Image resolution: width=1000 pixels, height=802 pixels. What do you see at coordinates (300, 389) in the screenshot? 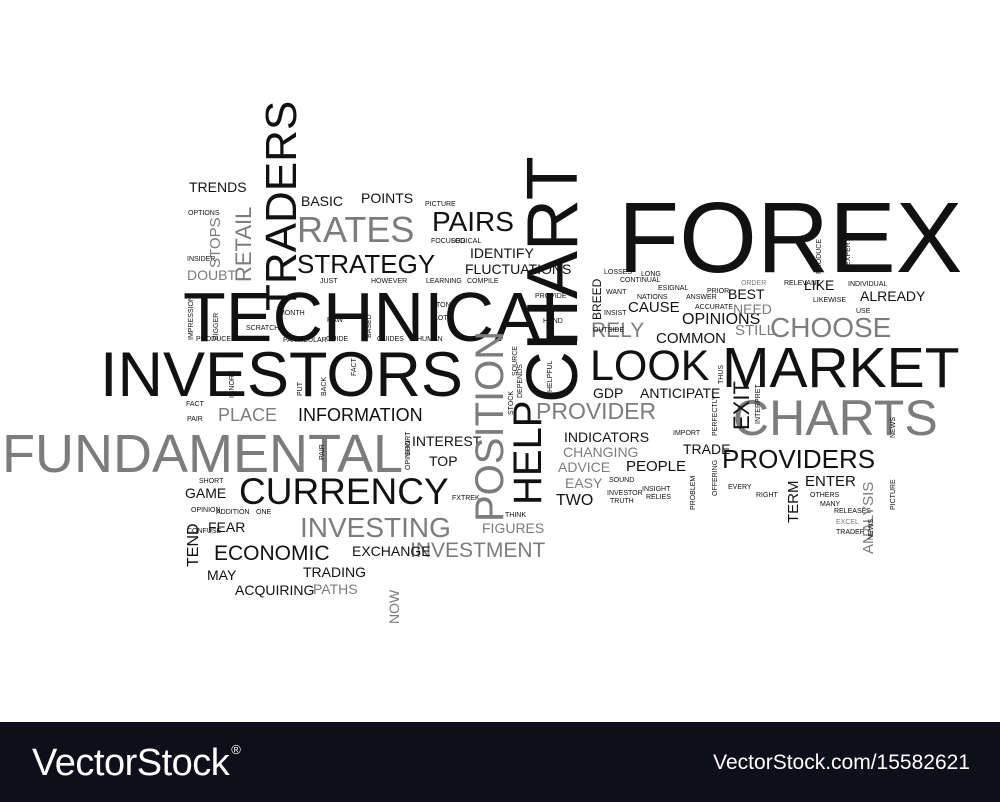
I see `word-month: PUT` at bounding box center [300, 389].